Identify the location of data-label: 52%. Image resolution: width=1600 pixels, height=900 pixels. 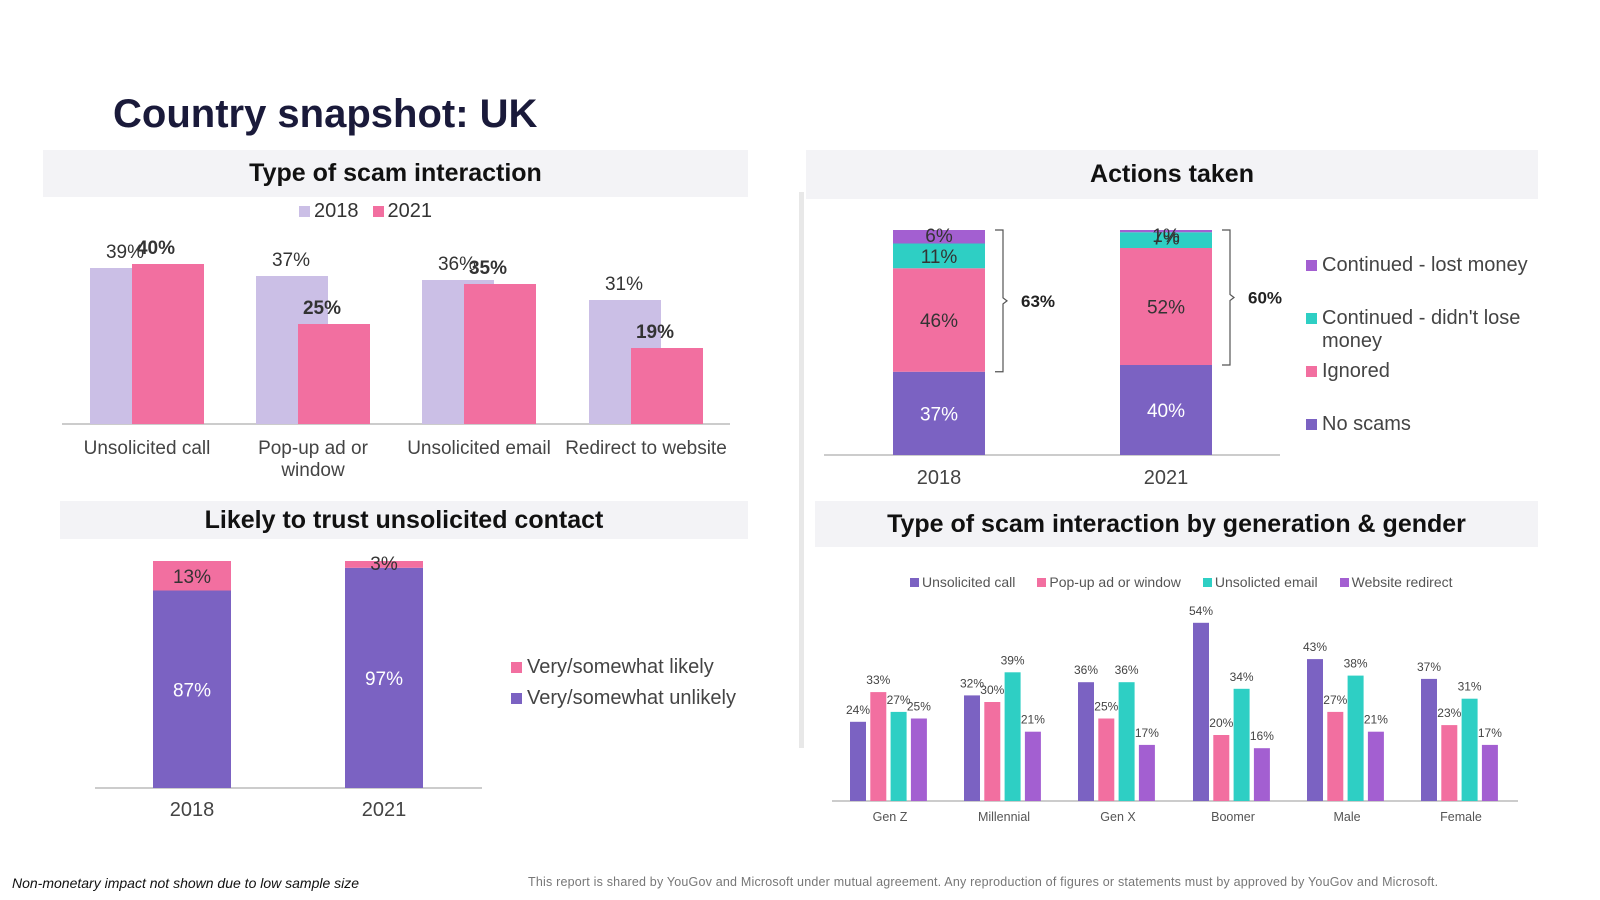
(1166, 308).